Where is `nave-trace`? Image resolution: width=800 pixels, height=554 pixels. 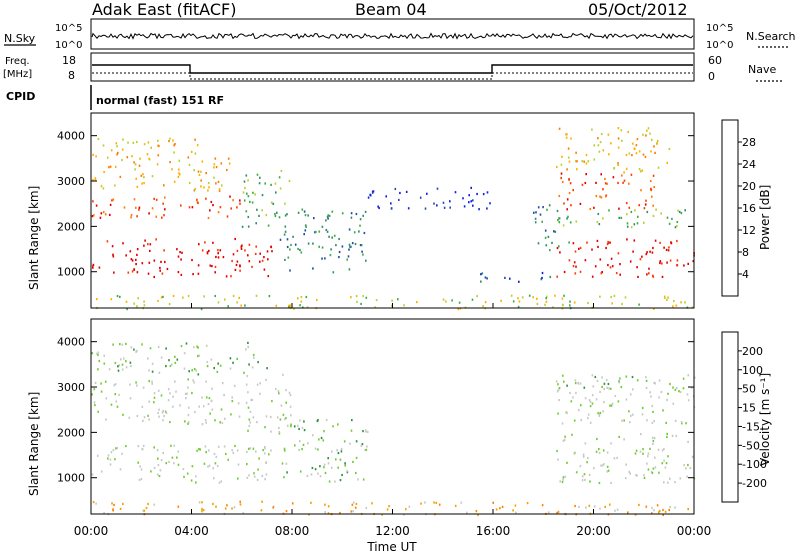
nave-trace is located at coordinates (392, 76).